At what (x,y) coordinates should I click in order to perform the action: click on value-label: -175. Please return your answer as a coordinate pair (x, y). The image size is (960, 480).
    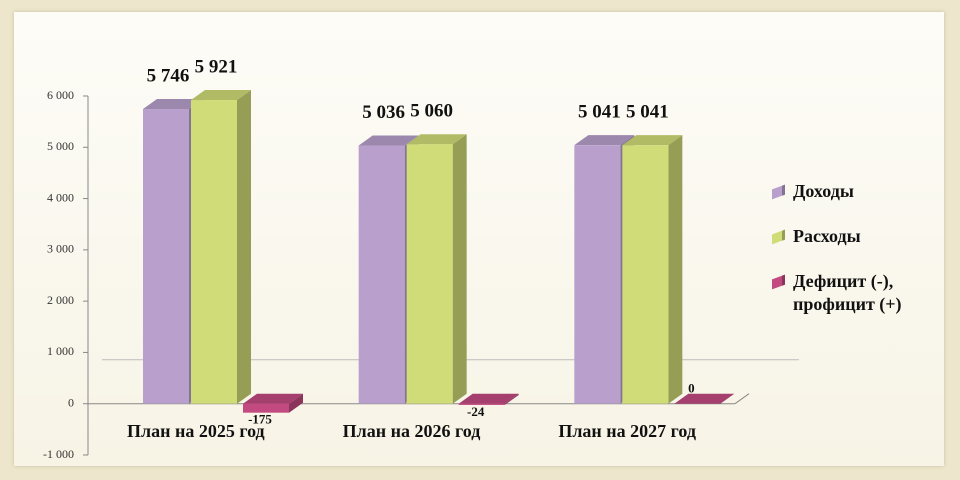
    Looking at the image, I should click on (260, 419).